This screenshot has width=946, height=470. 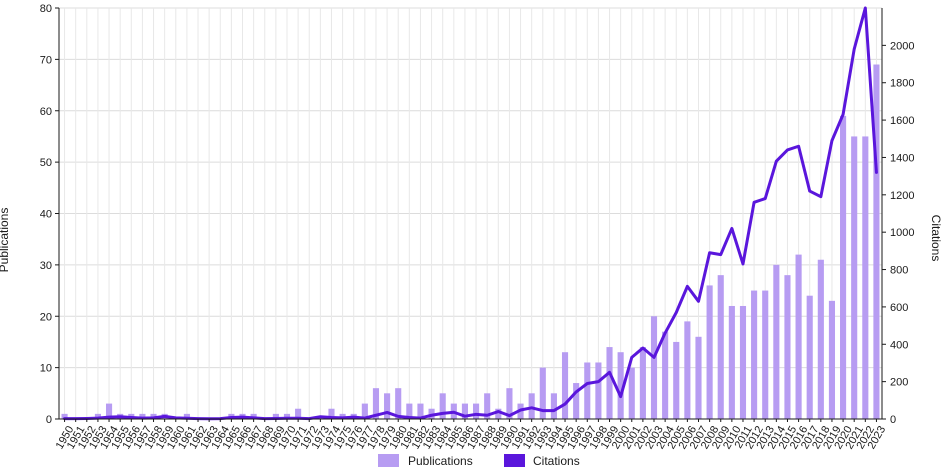 I want to click on bar-publications-2006, so click(x=687, y=370).